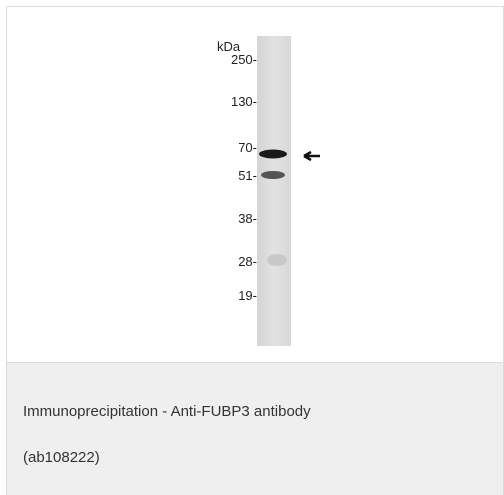  I want to click on marker-label: 250-, so click(244, 59).